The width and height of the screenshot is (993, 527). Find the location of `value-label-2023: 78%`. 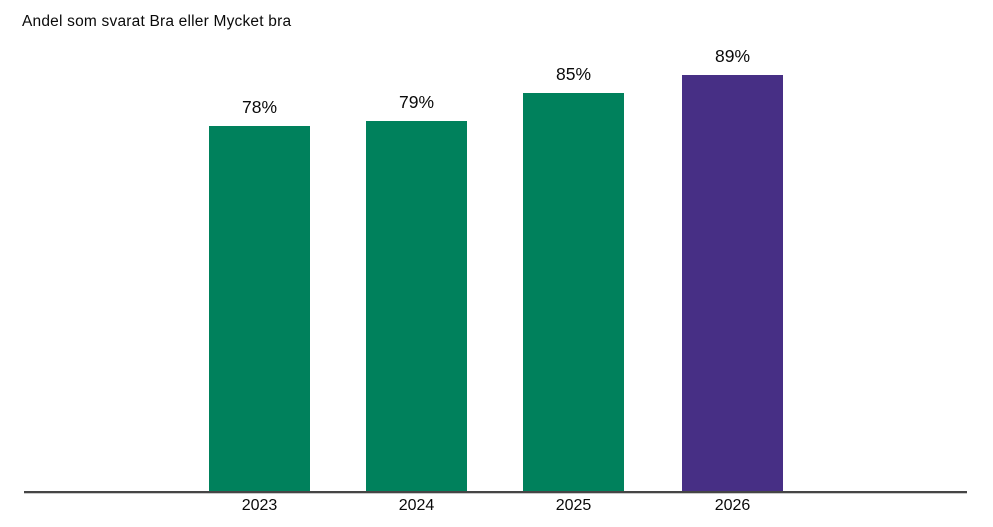

value-label-2023: 78% is located at coordinates (259, 107).